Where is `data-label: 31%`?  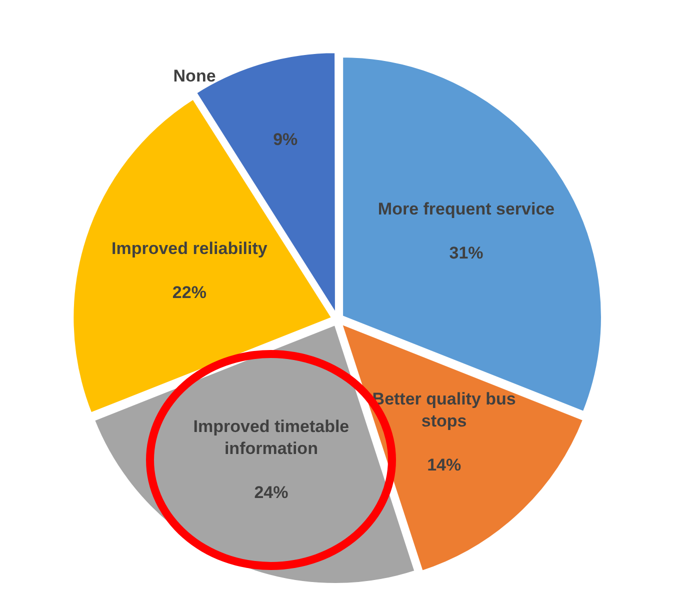 data-label: 31% is located at coordinates (466, 253).